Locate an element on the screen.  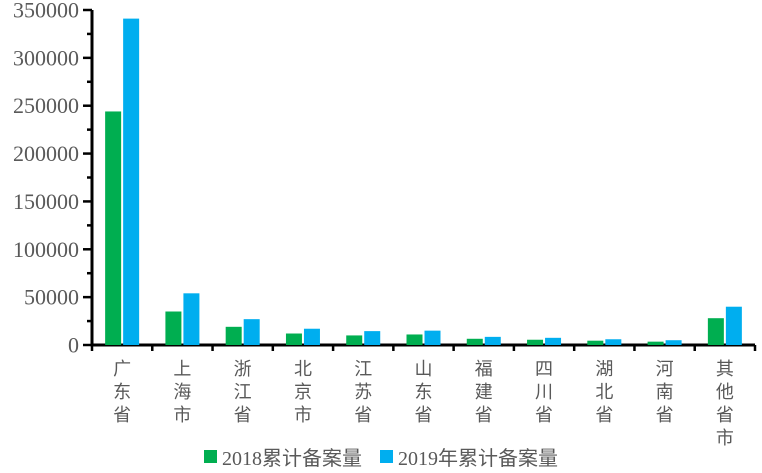
legend: 2018累计备案量 2019年累计备案量 is located at coordinates (381, 456).